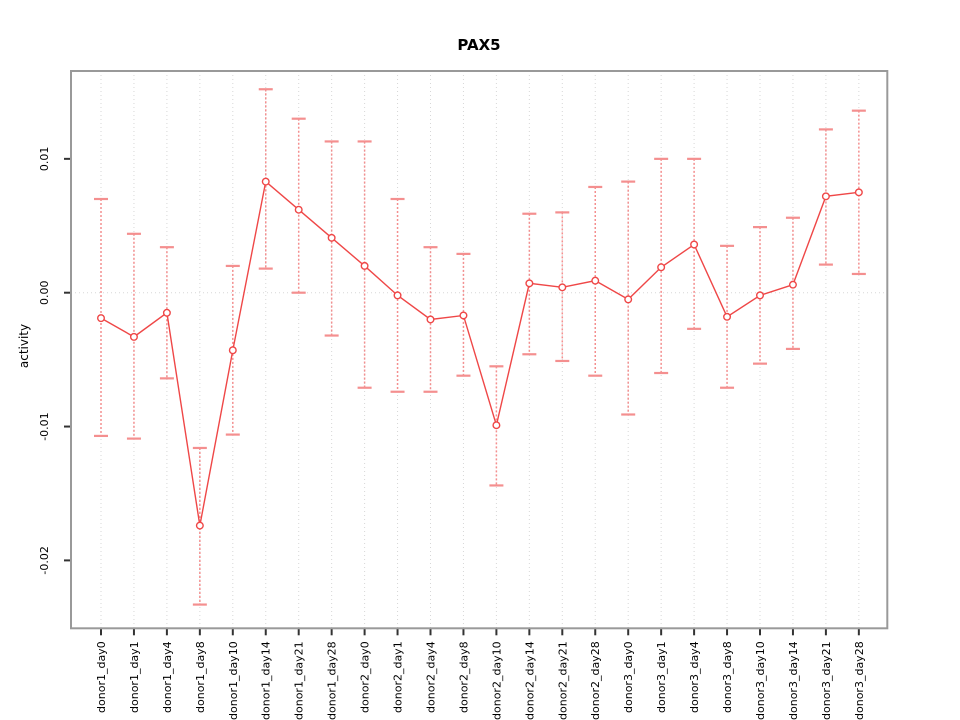  Describe the element at coordinates (299, 680) in the screenshot. I see `x-tick-label: donor1_day21` at that location.